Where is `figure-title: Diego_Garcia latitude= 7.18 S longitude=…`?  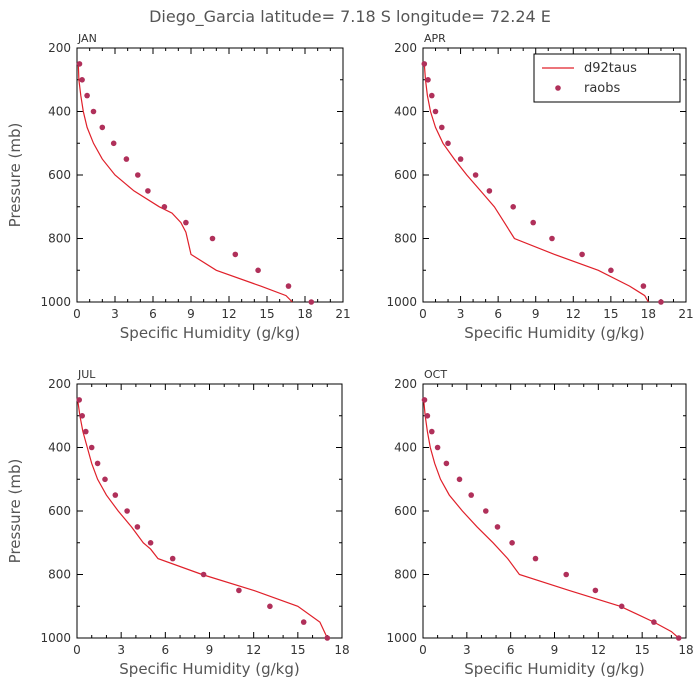 figure-title: Diego_Garcia latitude= 7.18 S longitude=… is located at coordinates (350, 17).